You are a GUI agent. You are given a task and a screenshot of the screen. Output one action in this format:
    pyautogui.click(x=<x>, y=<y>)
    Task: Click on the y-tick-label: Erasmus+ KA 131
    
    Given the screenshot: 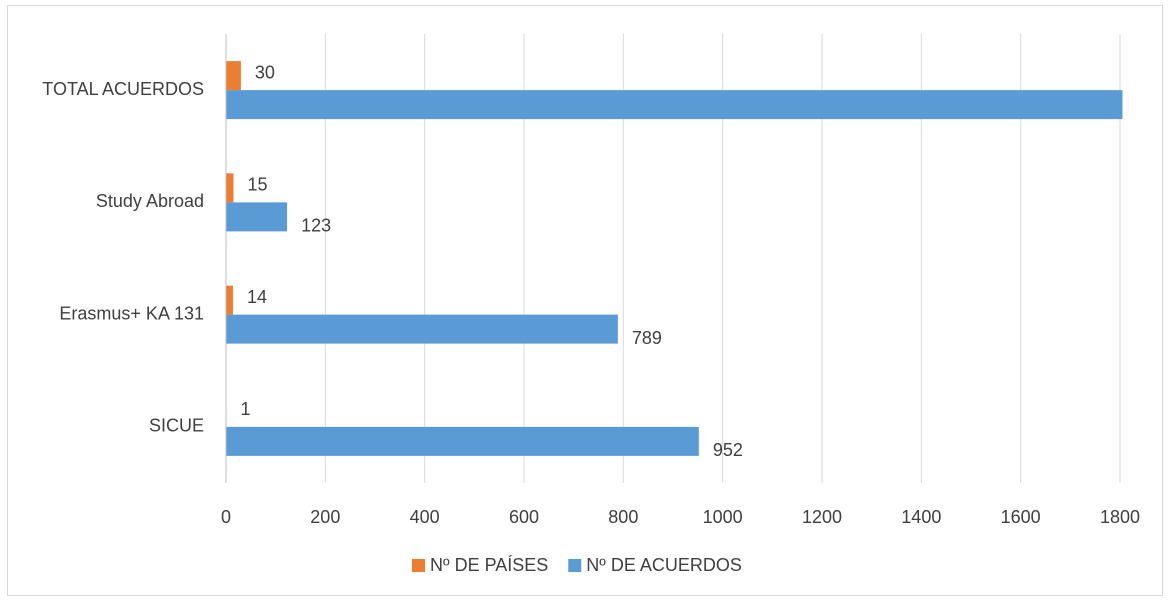 What is the action you would take?
    pyautogui.click(x=131, y=313)
    